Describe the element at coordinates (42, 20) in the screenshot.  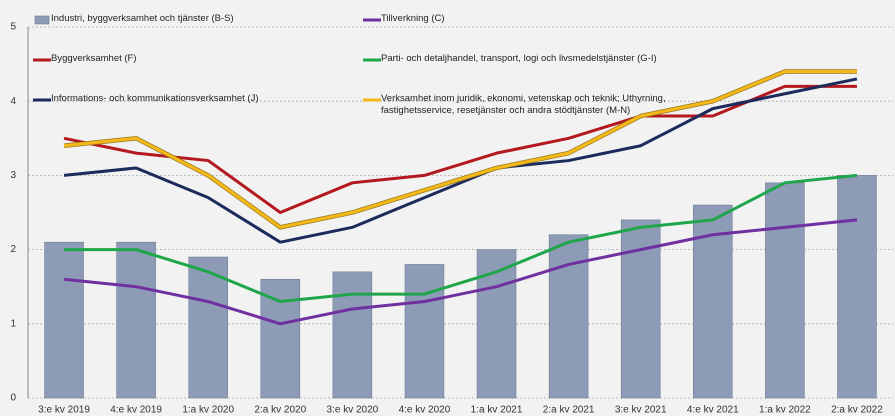
I see `legend-swatch` at that location.